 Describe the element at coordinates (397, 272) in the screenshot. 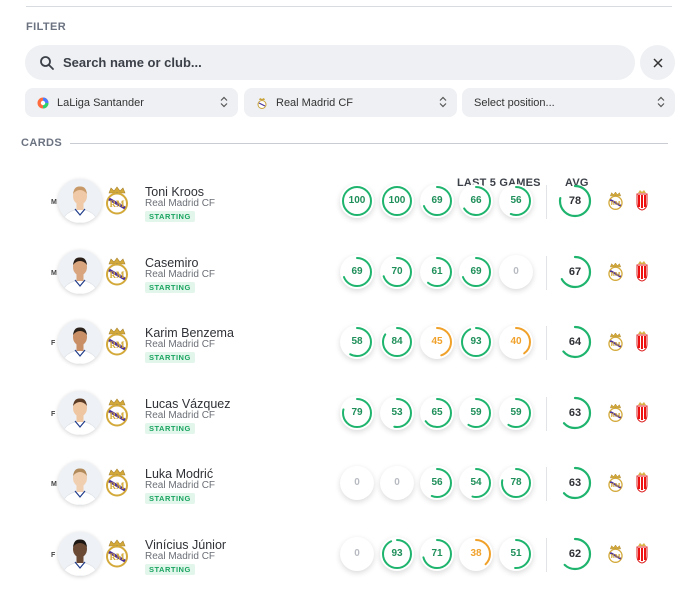

I see `game-score: 70` at that location.